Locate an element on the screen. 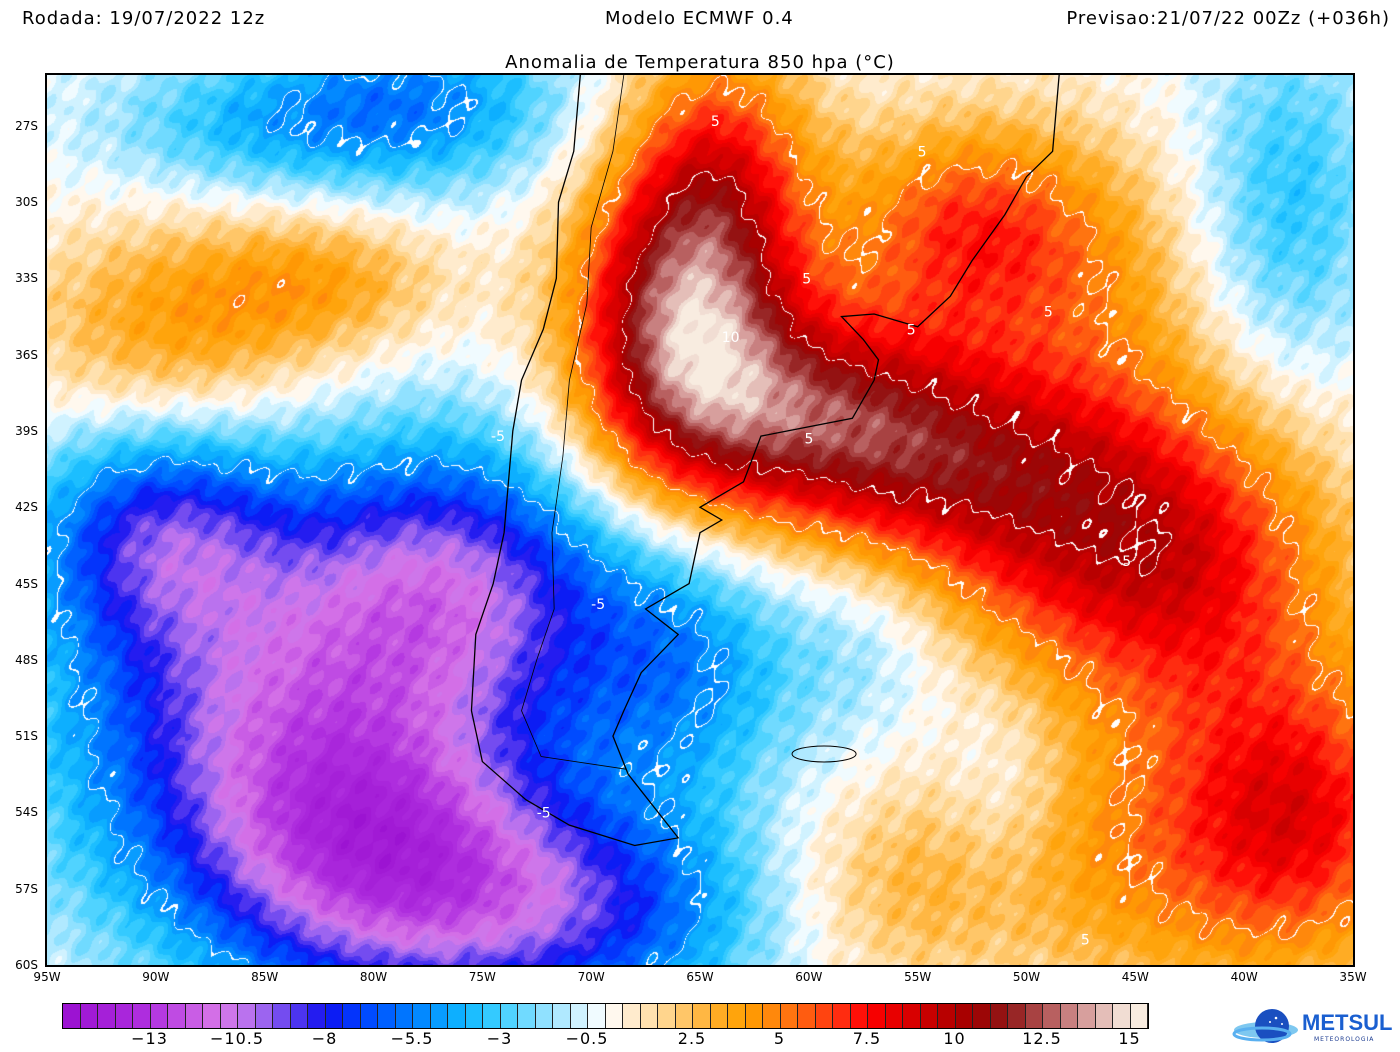 This screenshot has height=1052, width=1400. colorbar-label: 10 is located at coordinates (954, 1038).